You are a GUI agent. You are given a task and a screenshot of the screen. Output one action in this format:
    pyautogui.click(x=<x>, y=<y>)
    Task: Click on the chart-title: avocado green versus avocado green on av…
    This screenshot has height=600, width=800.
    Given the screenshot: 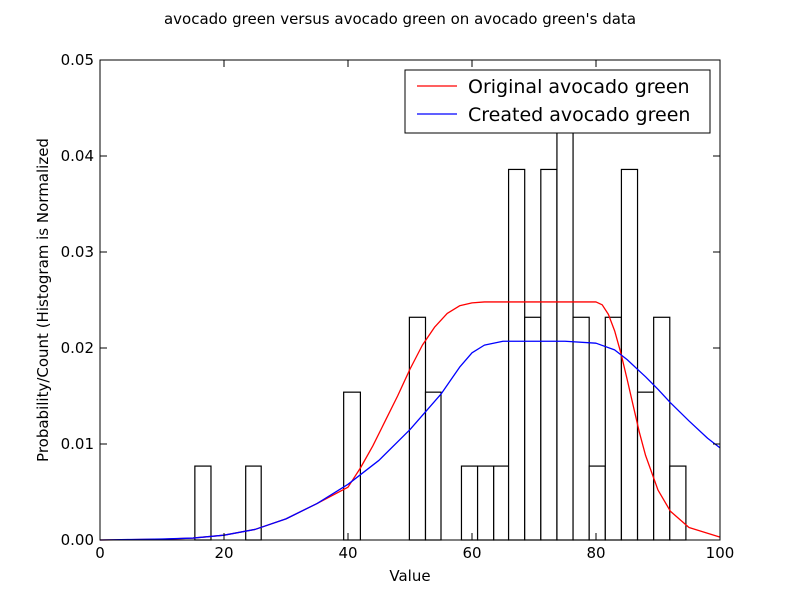 What is the action you would take?
    pyautogui.click(x=400, y=19)
    